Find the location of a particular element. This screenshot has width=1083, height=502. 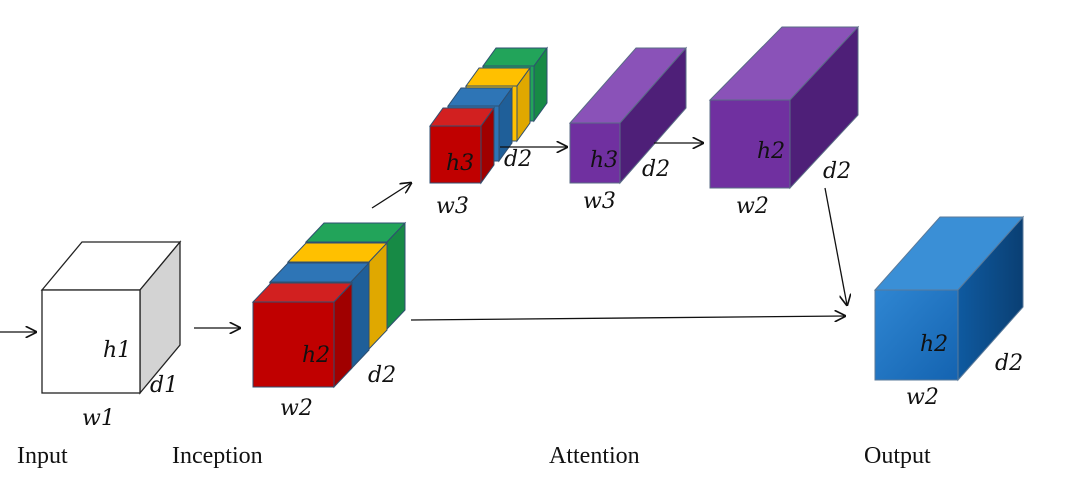

attn-stack-red-front is located at coordinates (455, 154).